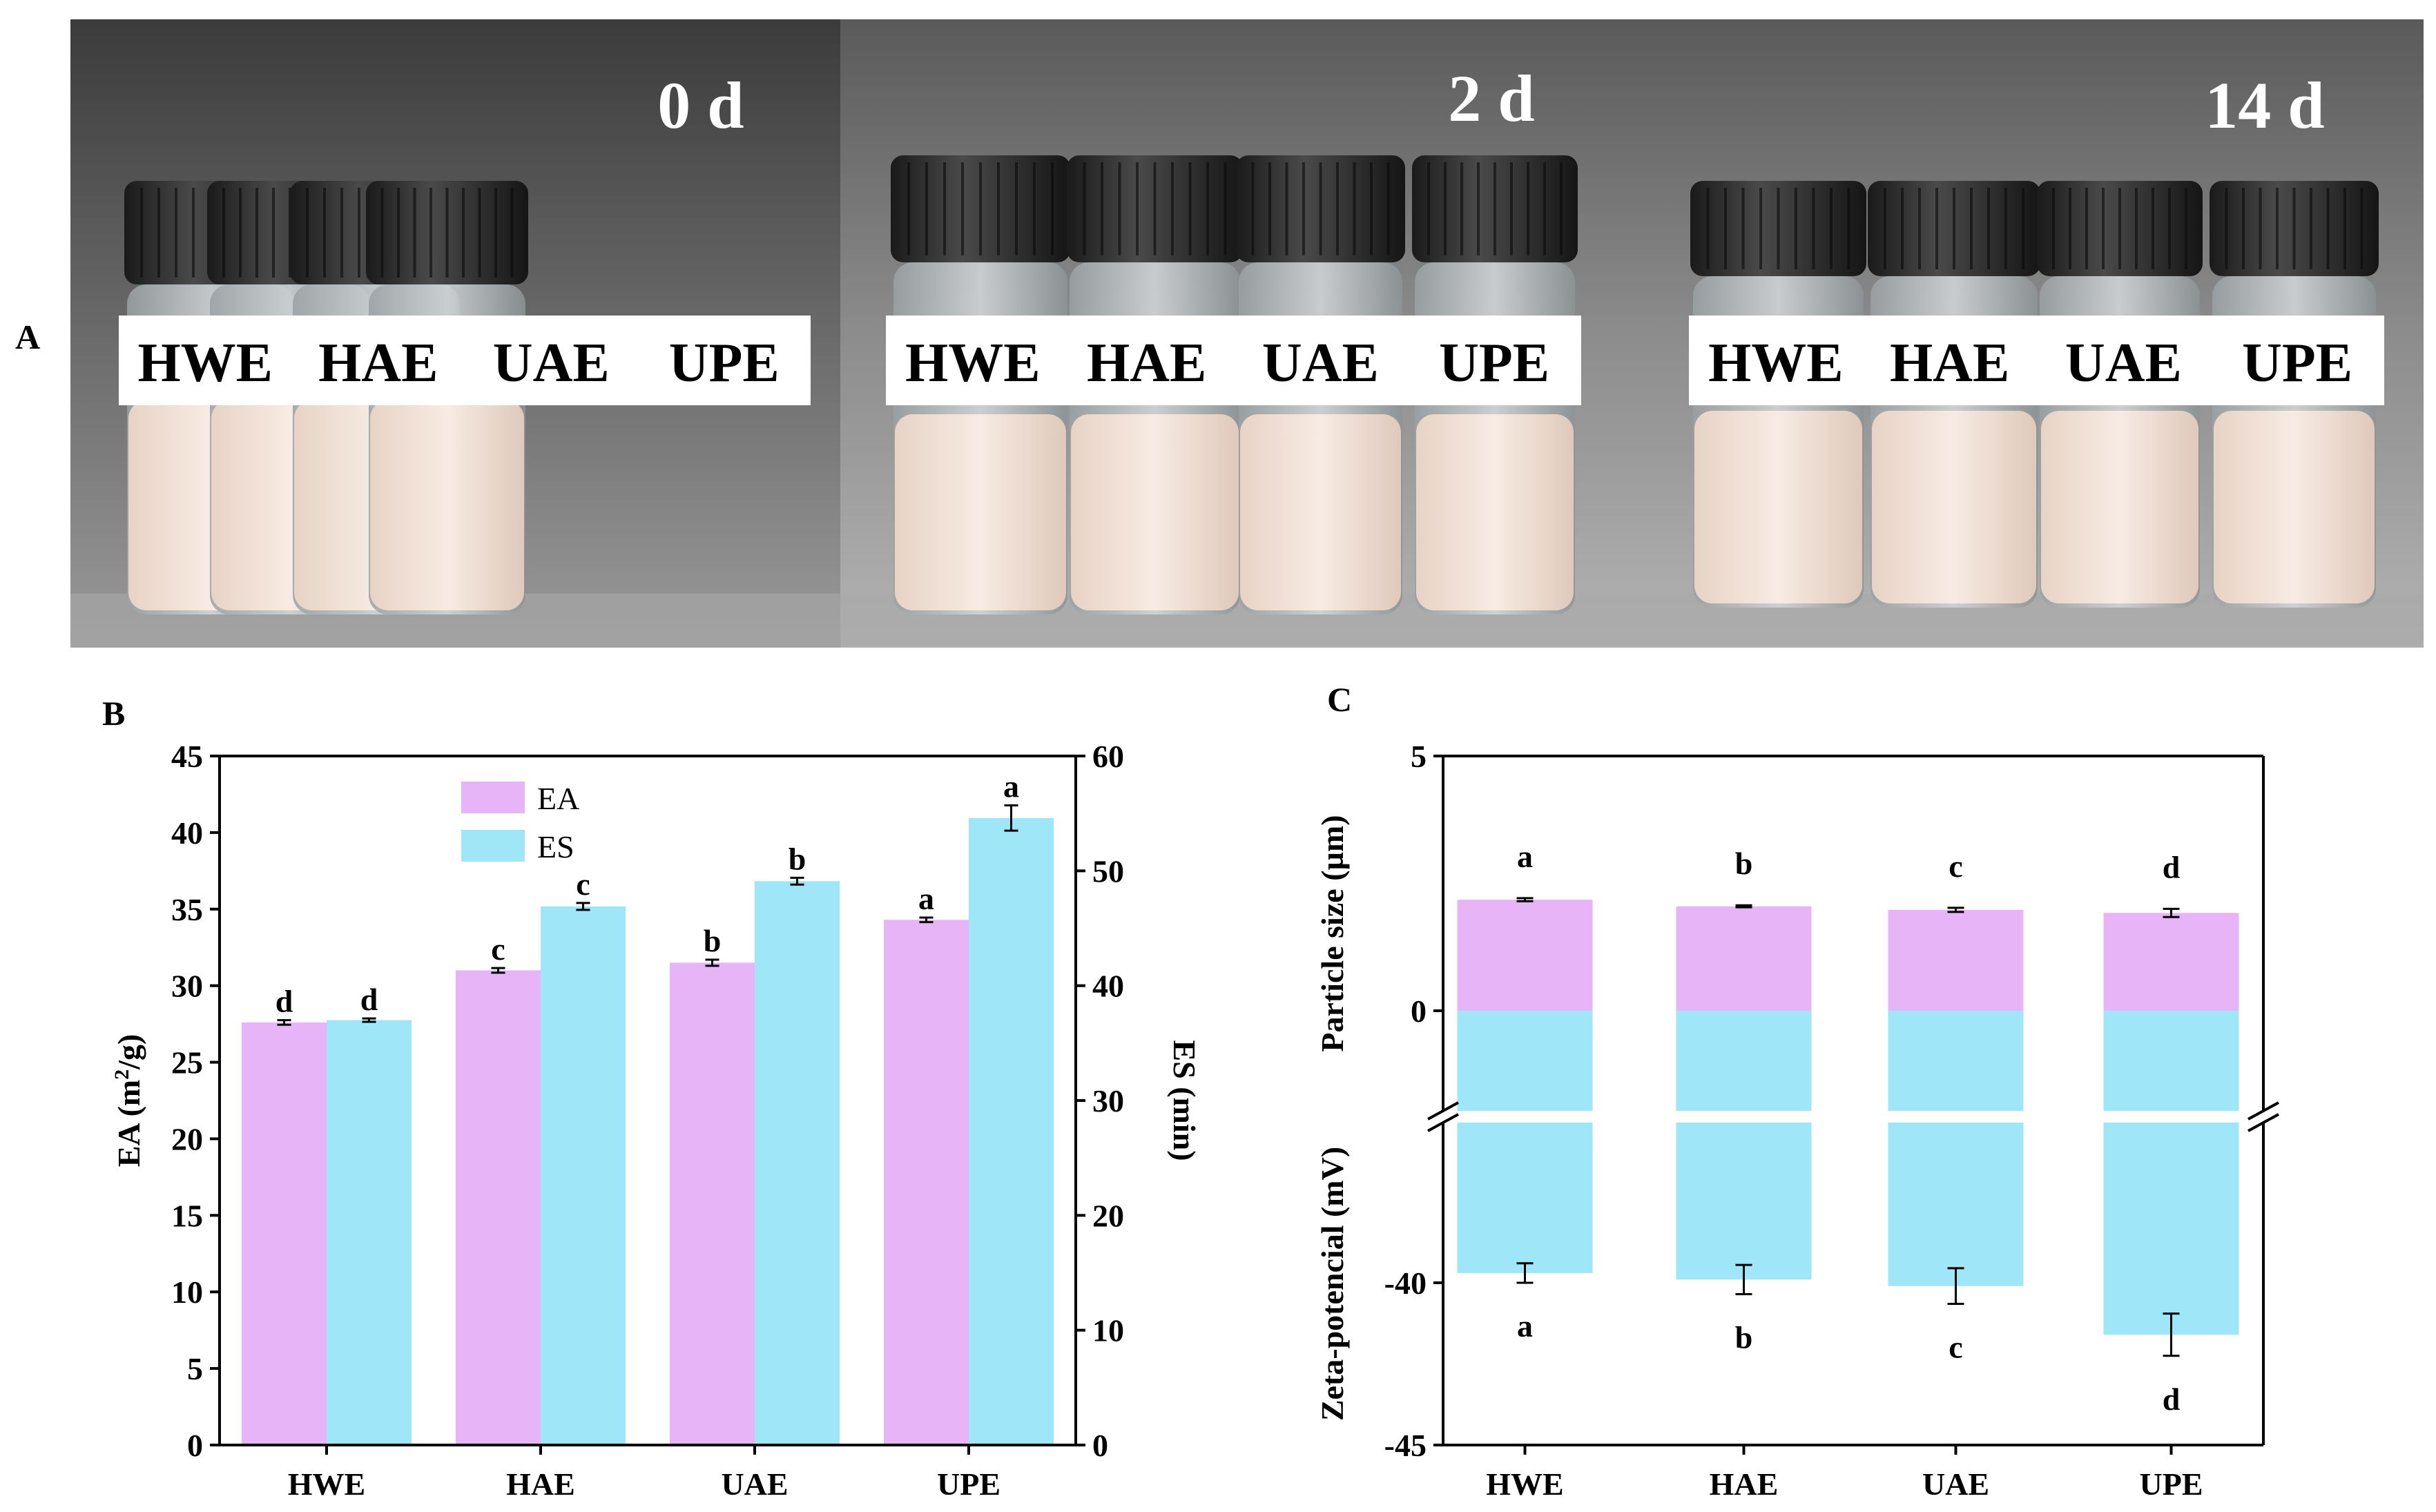 This screenshot has height=1512, width=2436. Describe the element at coordinates (498, 1207) in the screenshot. I see `bar-ea-hae` at that location.